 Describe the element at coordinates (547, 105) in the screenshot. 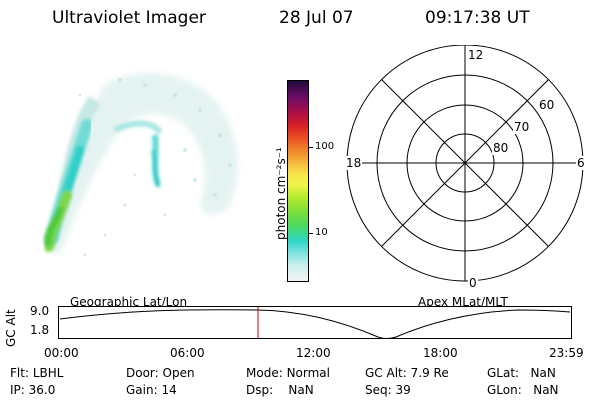

I see `lat-label-60: 60` at that location.